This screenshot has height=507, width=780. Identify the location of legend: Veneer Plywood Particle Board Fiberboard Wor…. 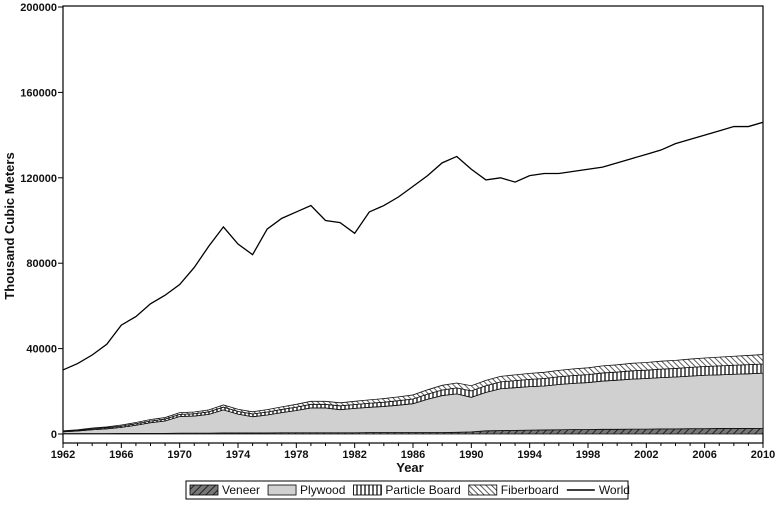
(407, 490).